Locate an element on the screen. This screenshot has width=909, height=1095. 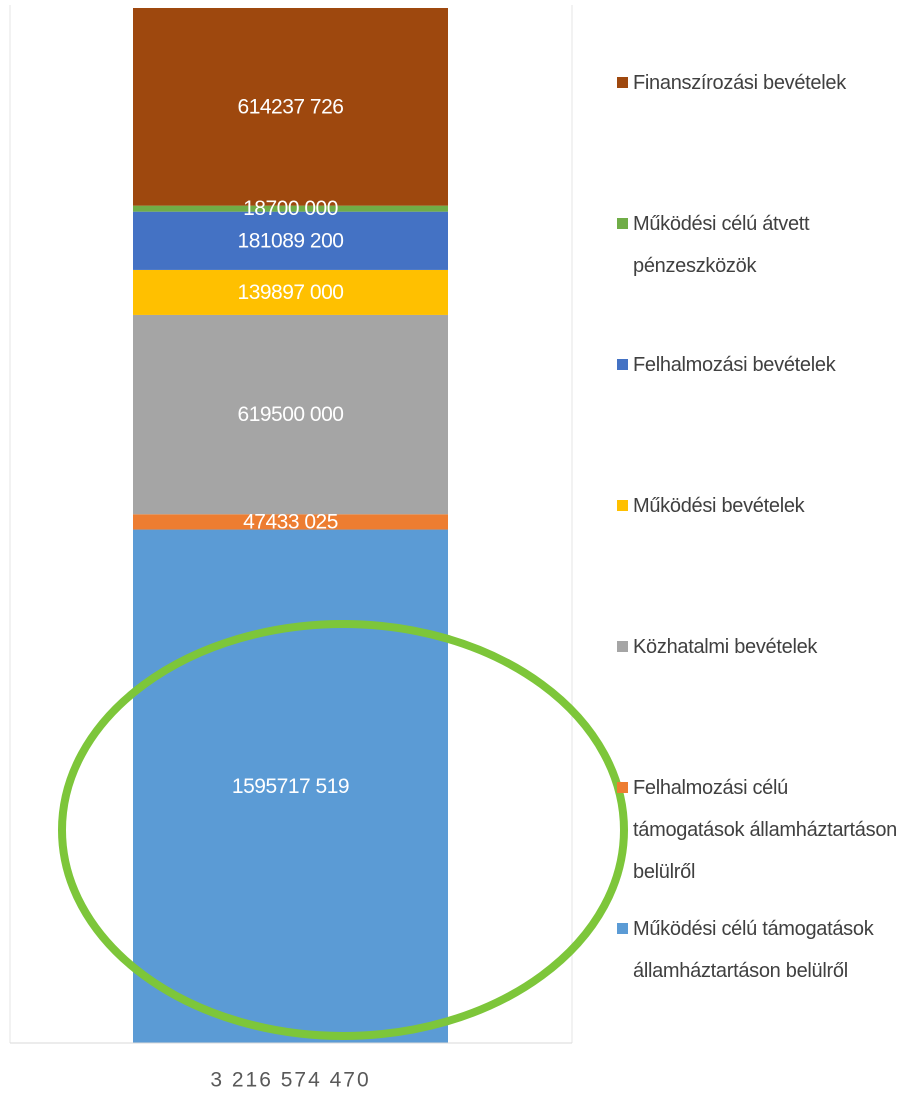
x-tick-label: 3 216 574 470 is located at coordinates (290, 1080).